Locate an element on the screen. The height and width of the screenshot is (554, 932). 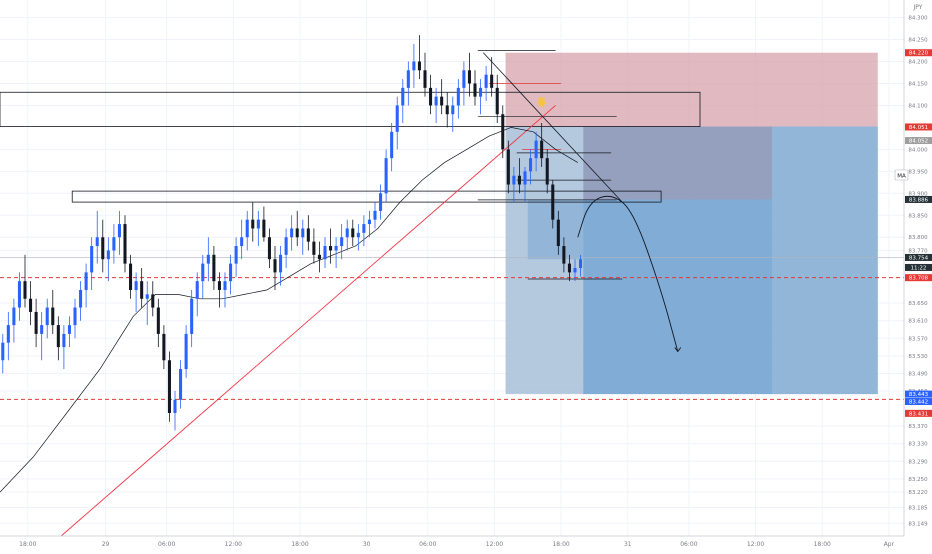
price-tick-label: 83.370 is located at coordinates (918, 427).